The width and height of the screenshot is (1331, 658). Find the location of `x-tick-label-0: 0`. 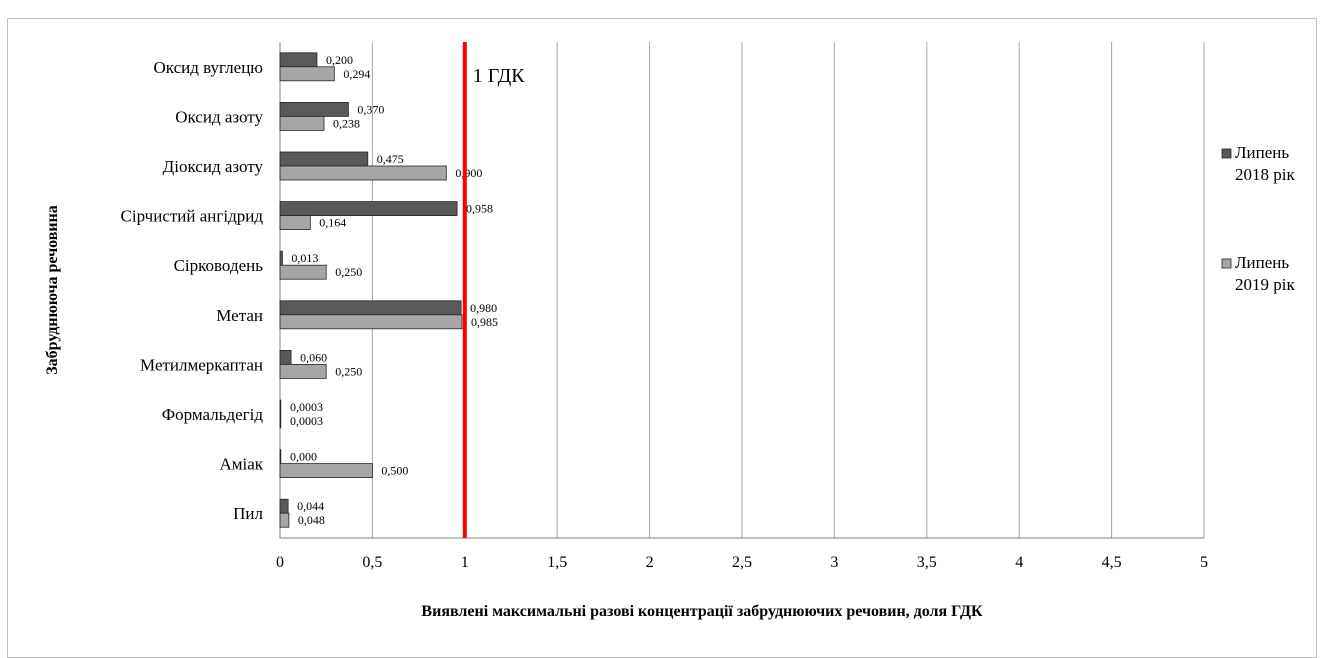

x-tick-label-0: 0 is located at coordinates (280, 562).